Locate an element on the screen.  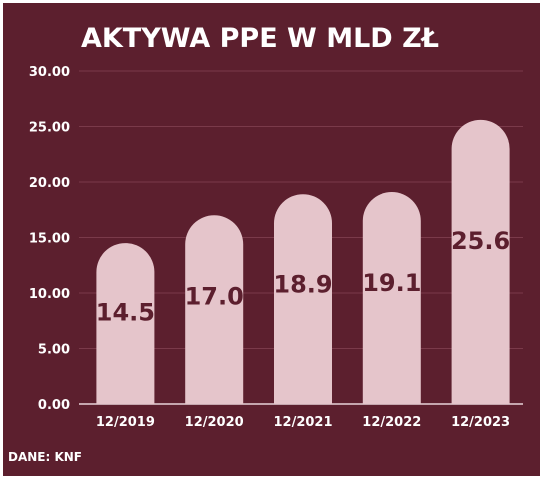
x-axis: 12/2019 12/2020 12/2021 12/2022 12/2023 is located at coordinates (303, 422).